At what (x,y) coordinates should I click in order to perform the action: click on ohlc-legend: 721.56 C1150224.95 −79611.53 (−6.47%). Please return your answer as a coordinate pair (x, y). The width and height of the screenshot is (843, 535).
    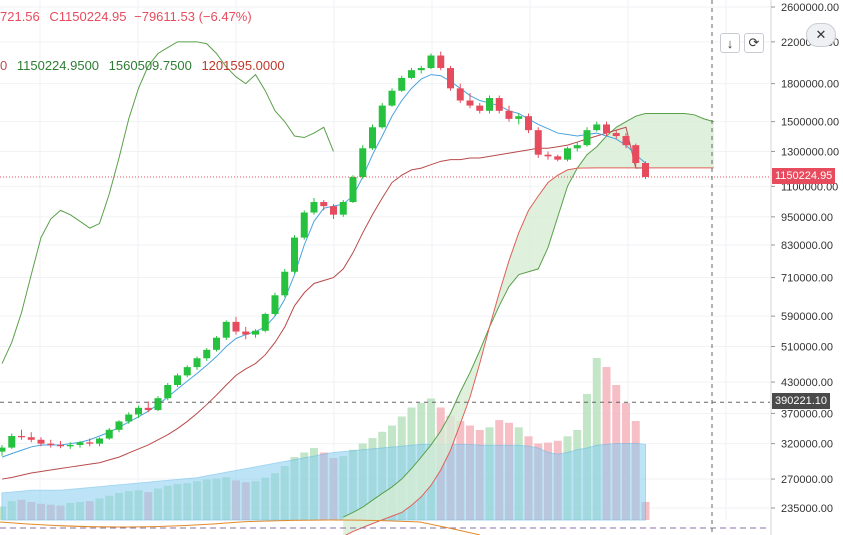
    Looking at the image, I should click on (126, 16).